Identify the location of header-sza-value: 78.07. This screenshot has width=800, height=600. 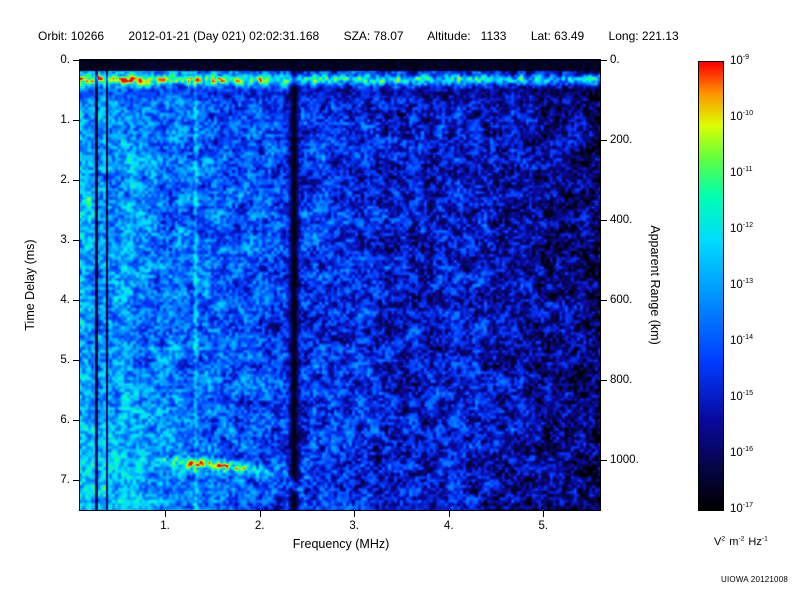
(388, 36).